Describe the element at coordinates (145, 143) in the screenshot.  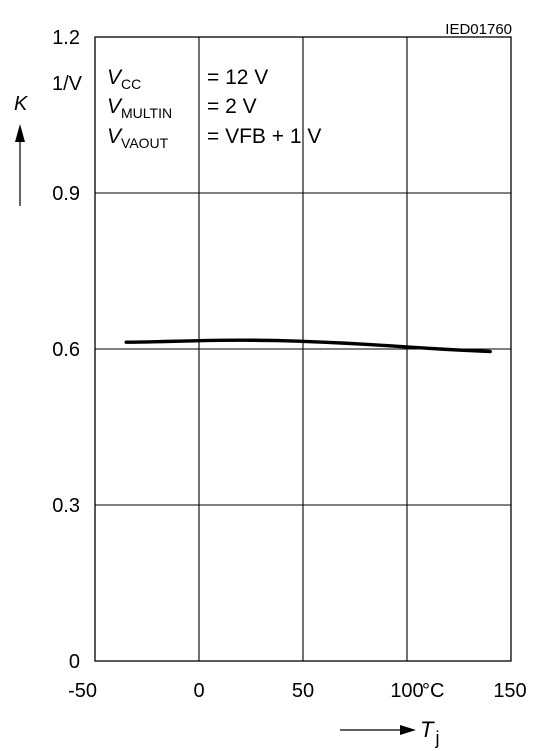
I see `condition-vvaout-sub: VAOUT` at that location.